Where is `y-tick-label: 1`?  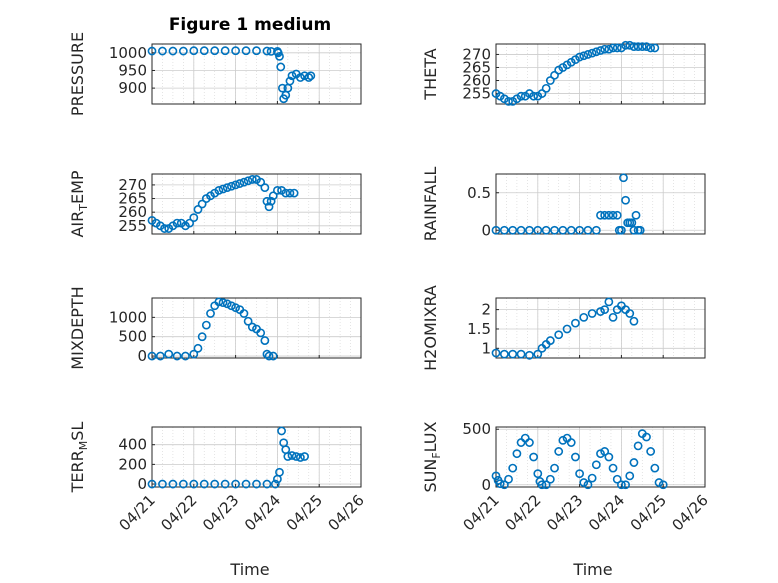
y-tick-label: 1 is located at coordinates (486, 348).